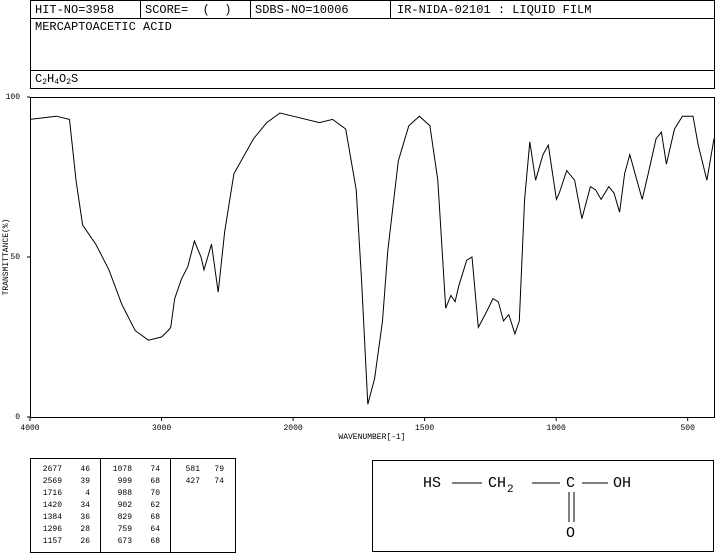 The width and height of the screenshot is (715, 553). What do you see at coordinates (125, 529) in the screenshot?
I see `peak-wavenumber: 759` at bounding box center [125, 529].